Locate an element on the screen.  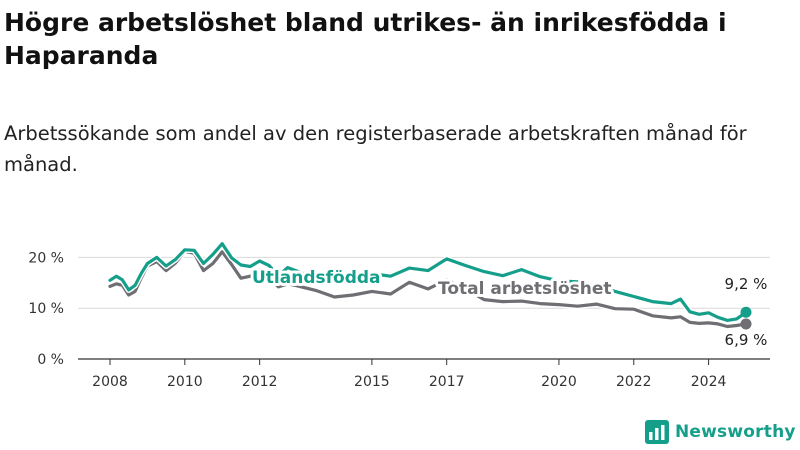
series-line-utlandsfodda is located at coordinates (428, 282).